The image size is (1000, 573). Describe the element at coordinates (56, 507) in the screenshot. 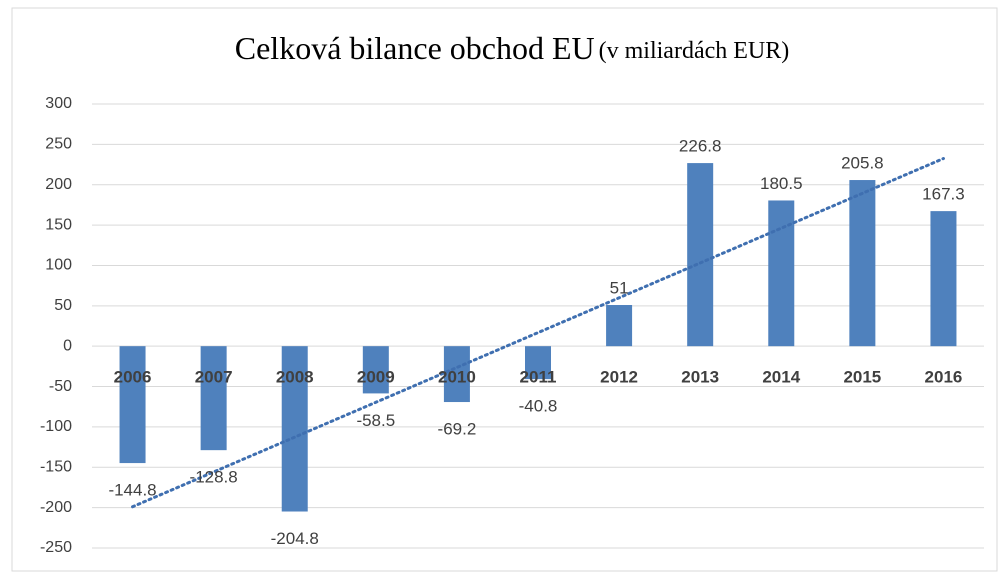

I see `y-tick-label: -200` at that location.